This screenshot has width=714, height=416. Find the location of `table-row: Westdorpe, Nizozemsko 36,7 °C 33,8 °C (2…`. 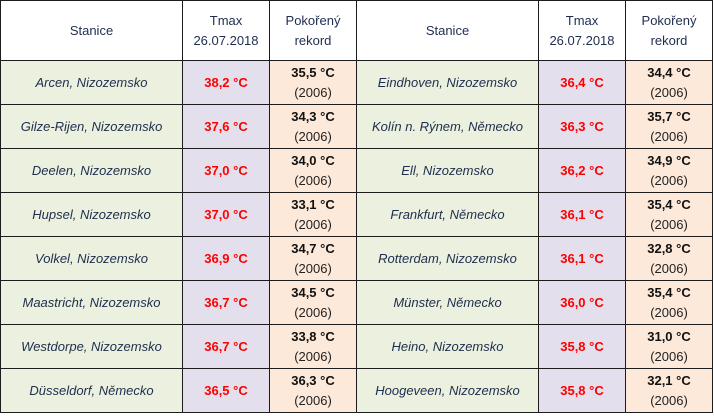

table-row: Westdorpe, Nizozemsko 36,7 °C 33,8 °C (2… is located at coordinates (356, 346).